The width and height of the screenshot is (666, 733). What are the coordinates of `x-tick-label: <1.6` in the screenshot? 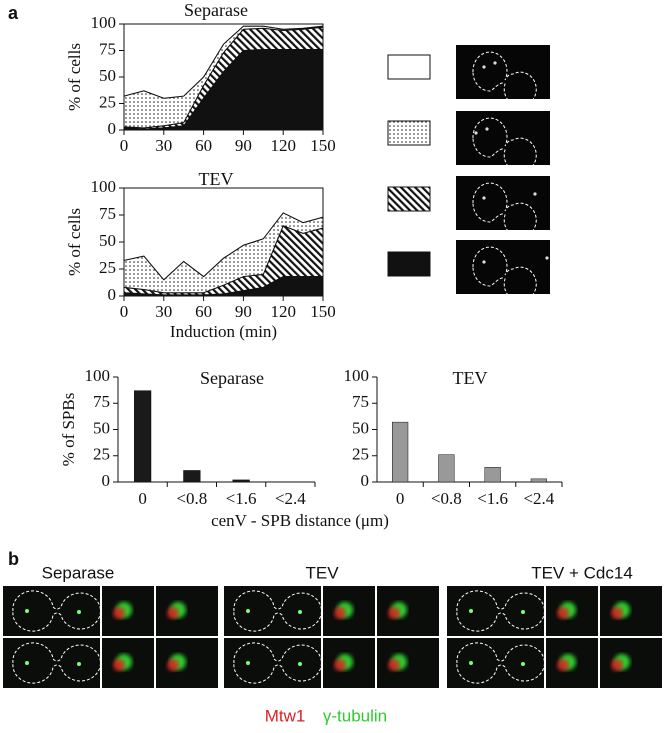 It's located at (492, 498).